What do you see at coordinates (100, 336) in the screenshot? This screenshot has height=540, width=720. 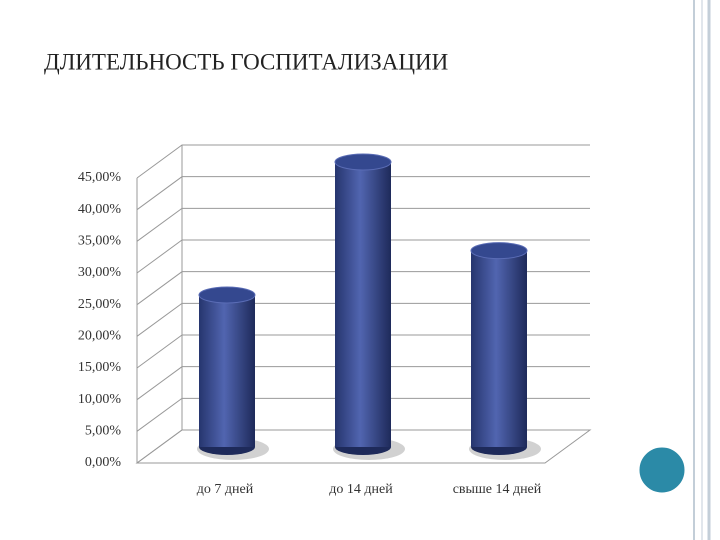 I see `y-tick-label: 20,00%` at bounding box center [100, 336].